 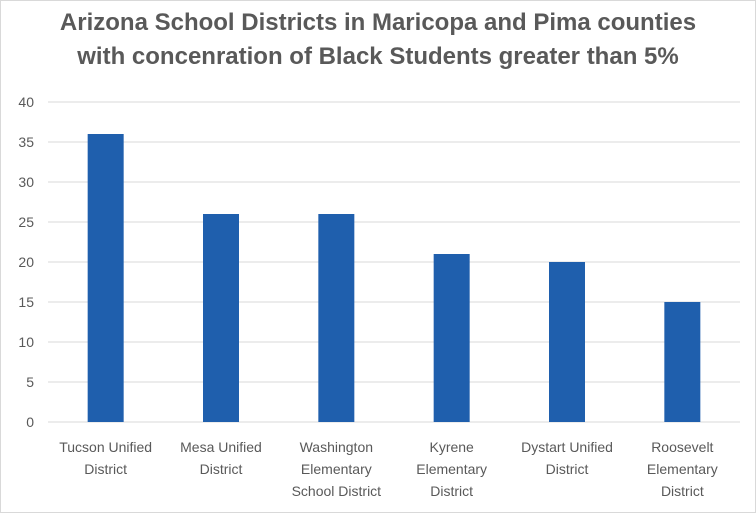 What do you see at coordinates (30, 422) in the screenshot?
I see `y-tick-label: 0` at bounding box center [30, 422].